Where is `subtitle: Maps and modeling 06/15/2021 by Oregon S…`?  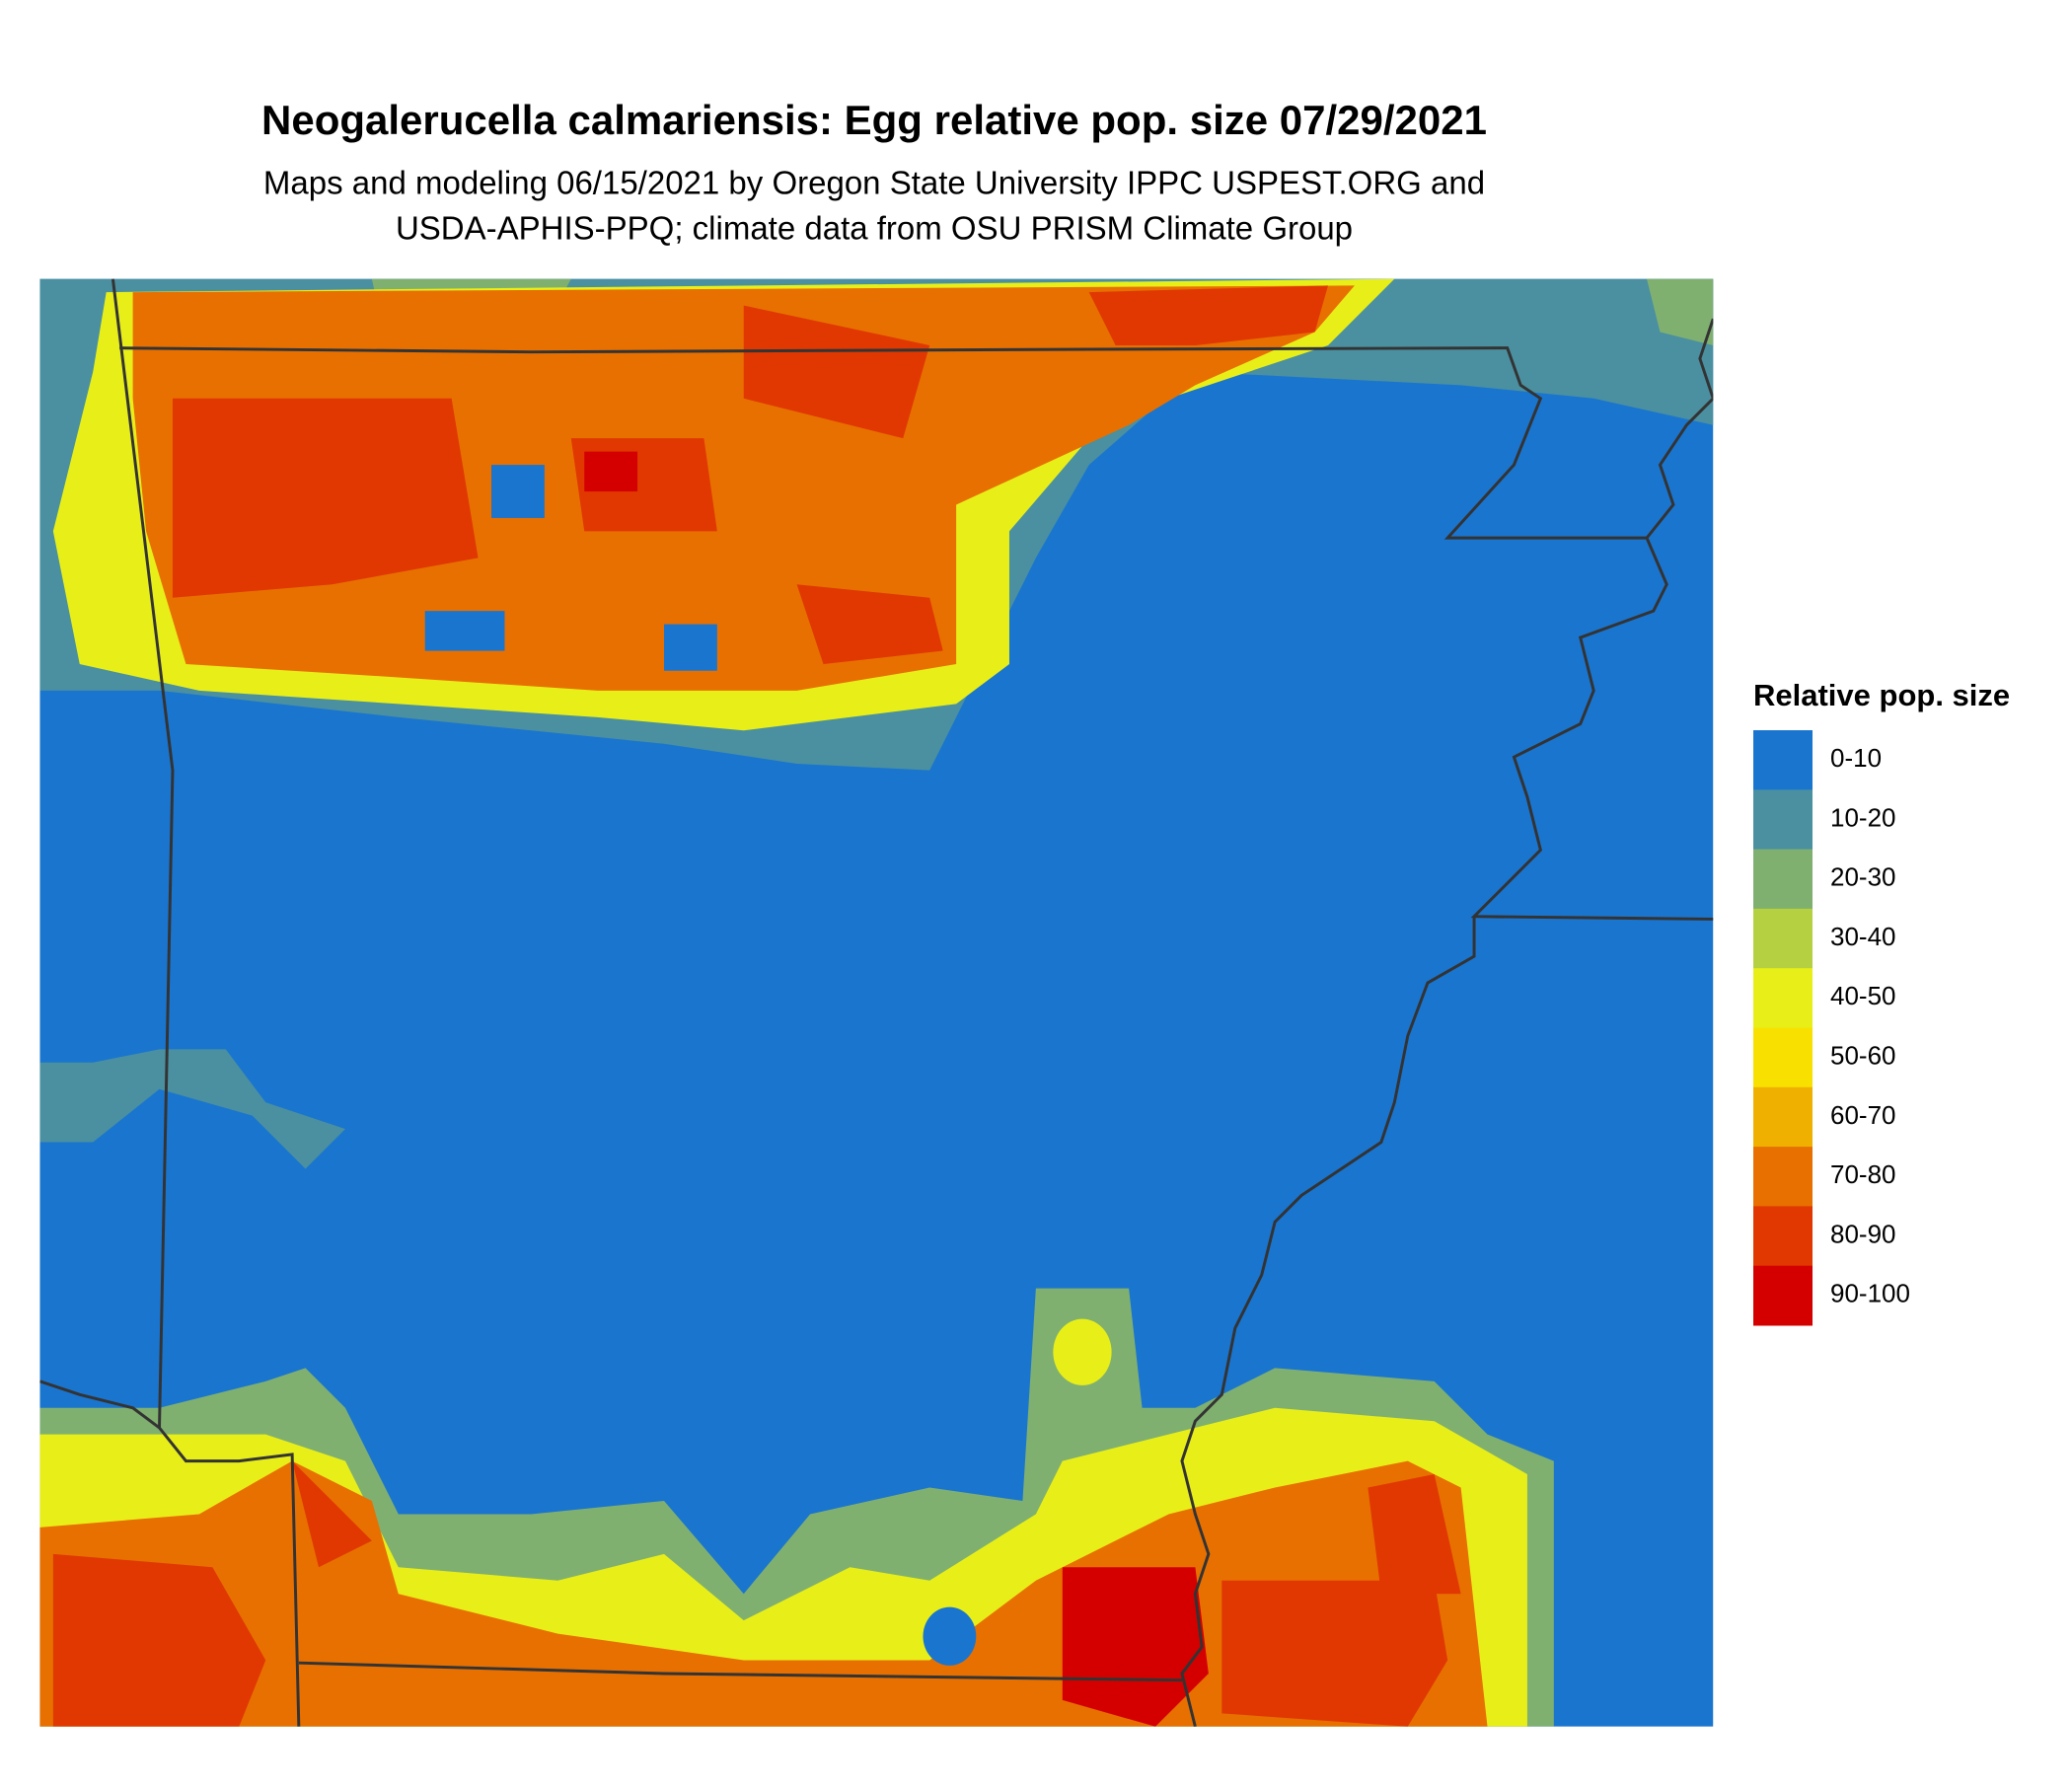 subtitle: Maps and modeling 06/15/2021 by Oregon S… is located at coordinates (874, 183).